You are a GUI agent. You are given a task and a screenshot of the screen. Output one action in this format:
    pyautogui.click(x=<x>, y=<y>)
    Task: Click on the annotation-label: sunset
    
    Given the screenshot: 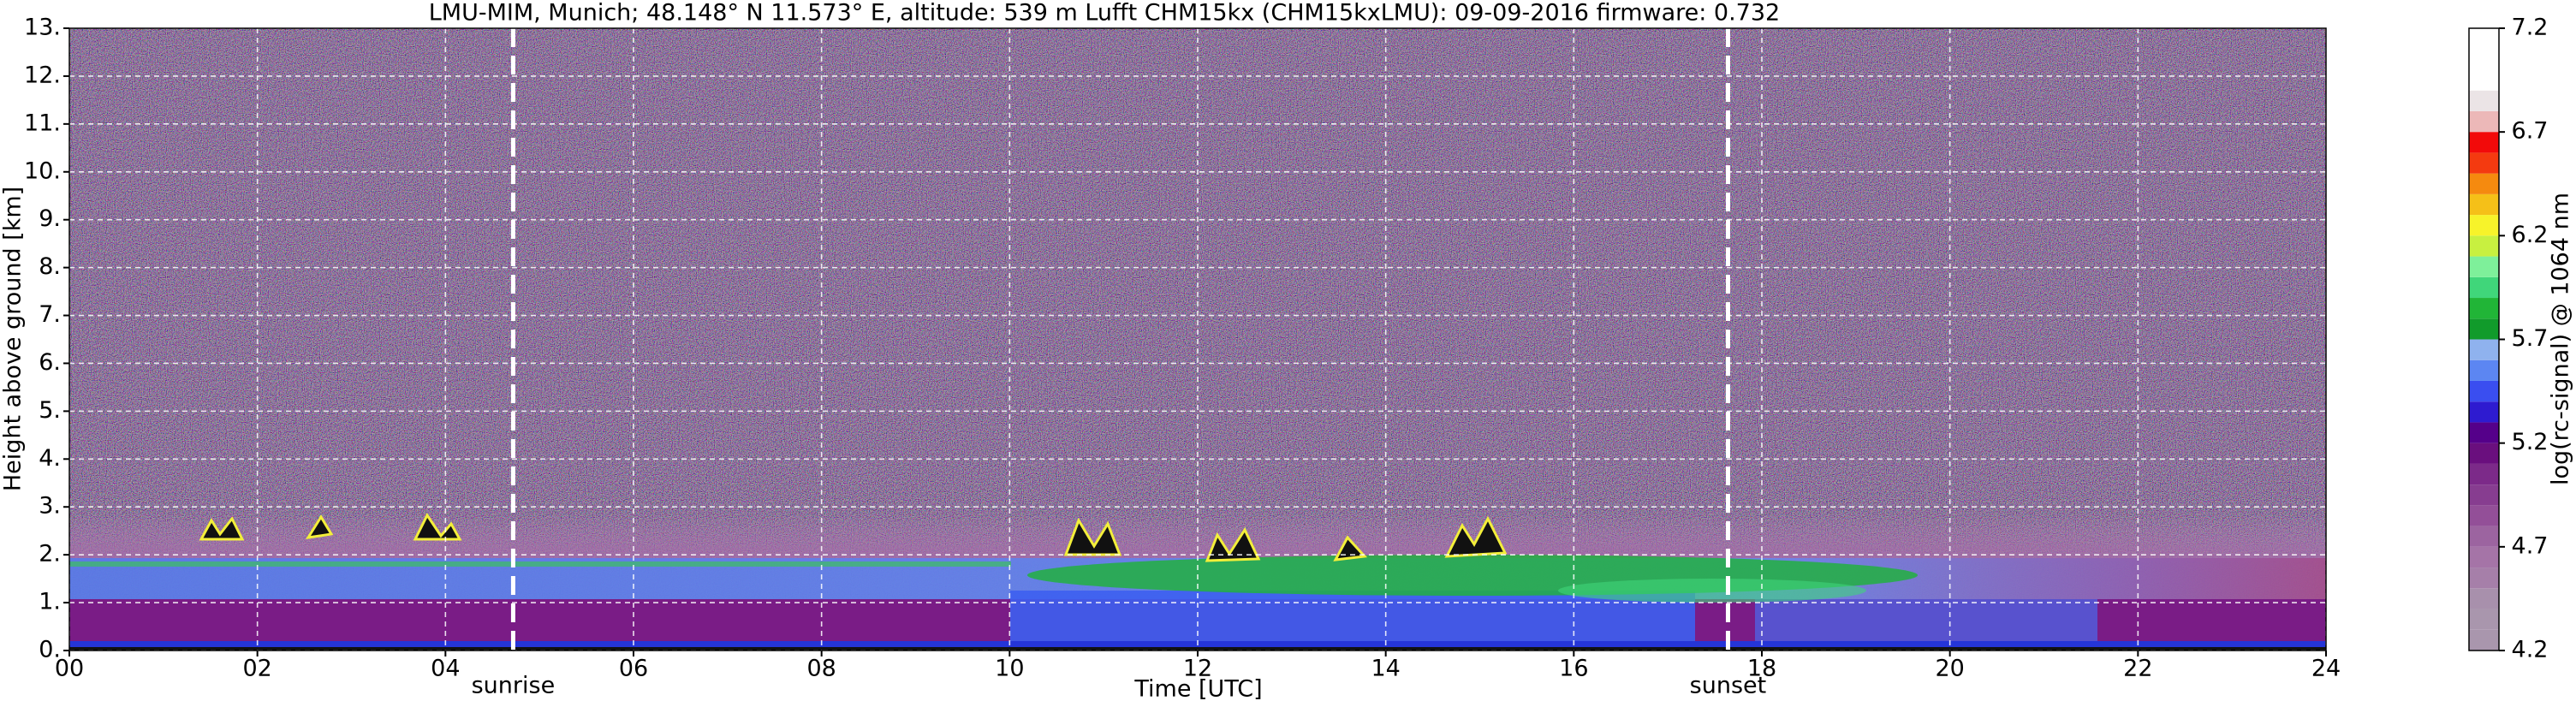 What is the action you would take?
    pyautogui.click(x=1728, y=686)
    